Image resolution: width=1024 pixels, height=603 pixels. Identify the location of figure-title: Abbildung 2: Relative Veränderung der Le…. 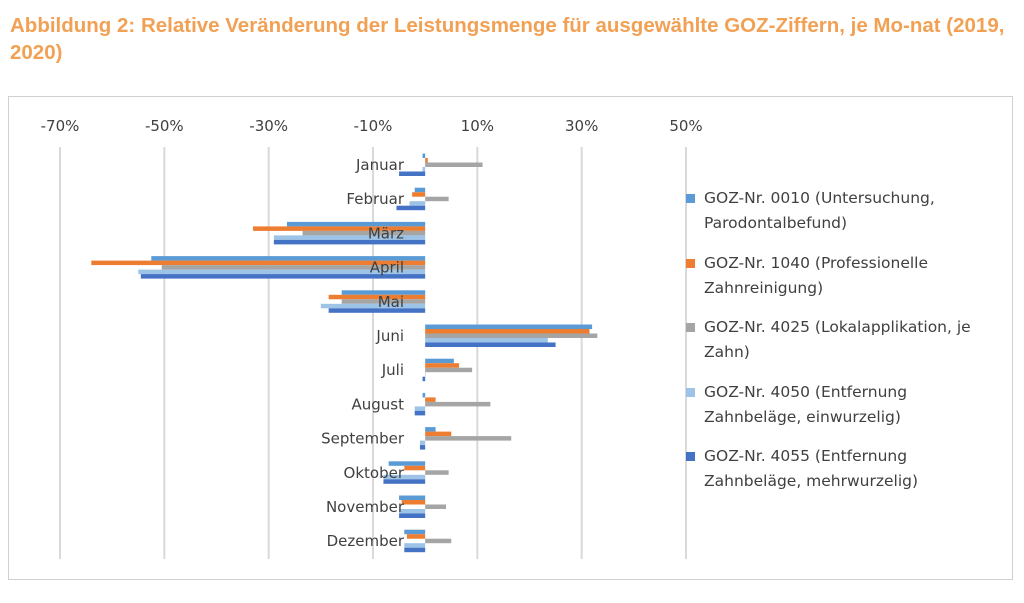
(507, 39).